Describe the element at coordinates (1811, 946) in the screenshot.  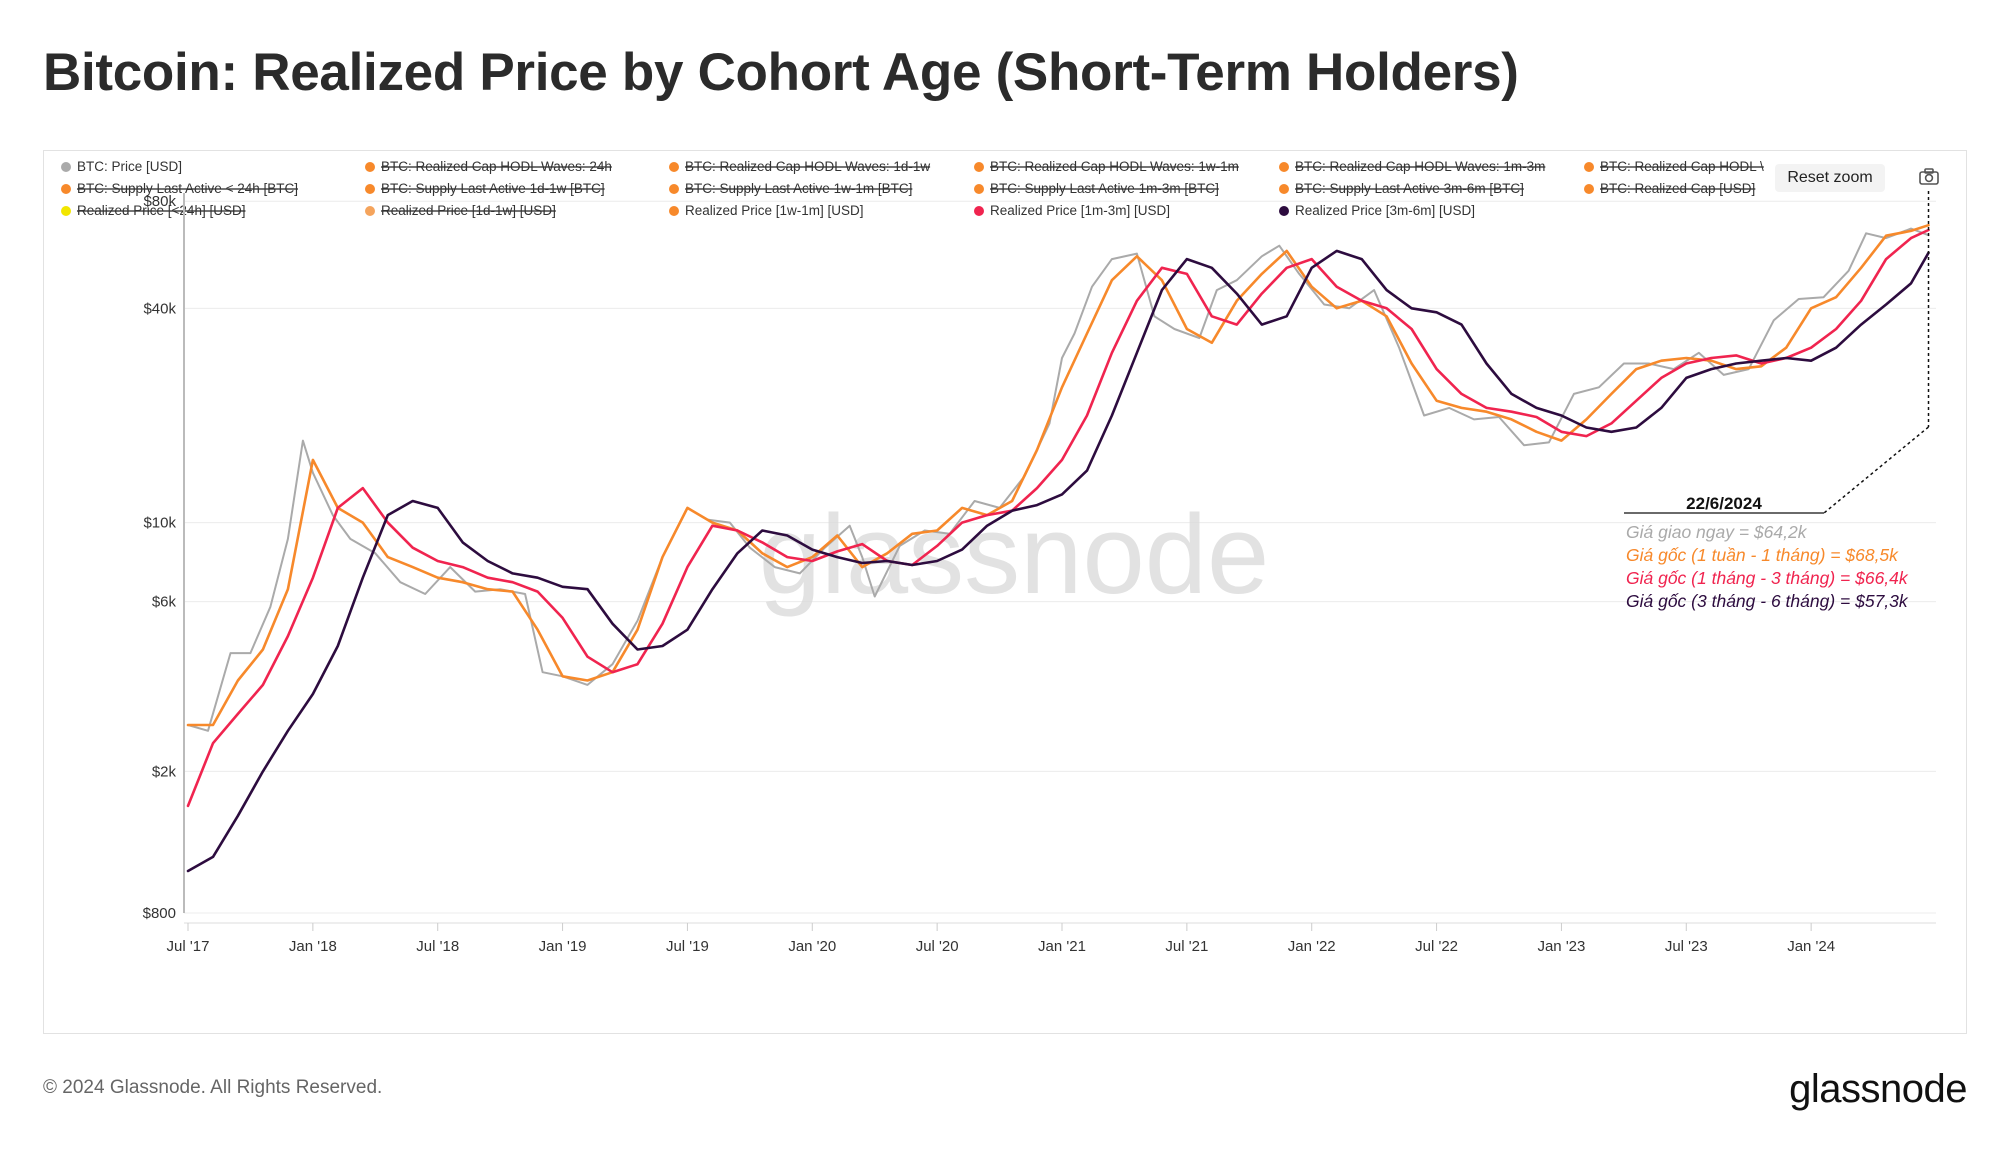
I see `x-tick-label: Jan '24` at that location.